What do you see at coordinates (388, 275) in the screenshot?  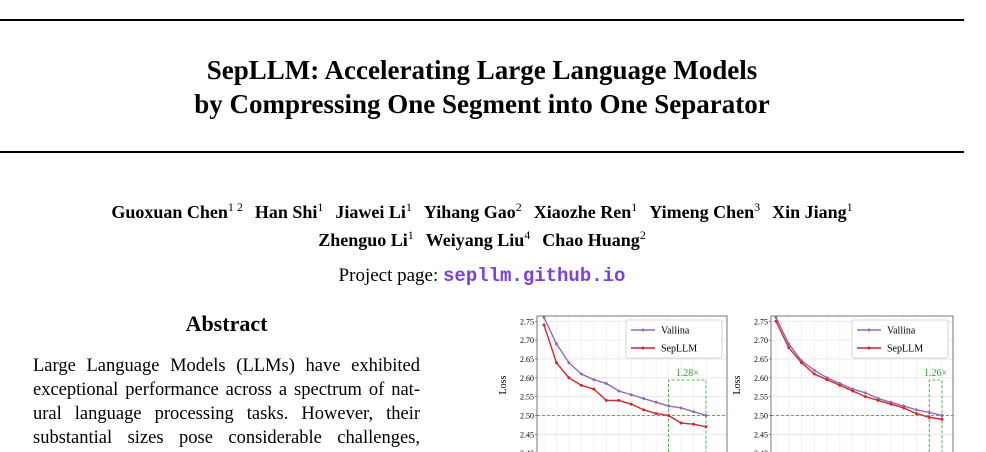 I see `project-label: Project page:` at bounding box center [388, 275].